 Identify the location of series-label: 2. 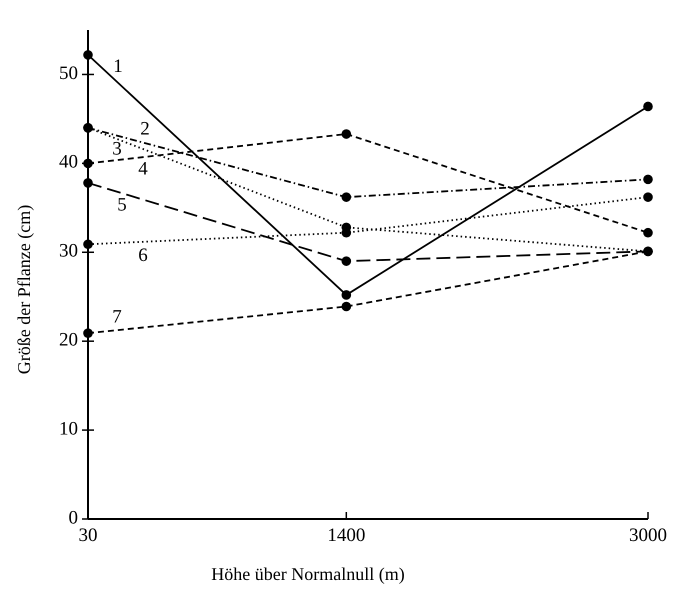
(145, 129).